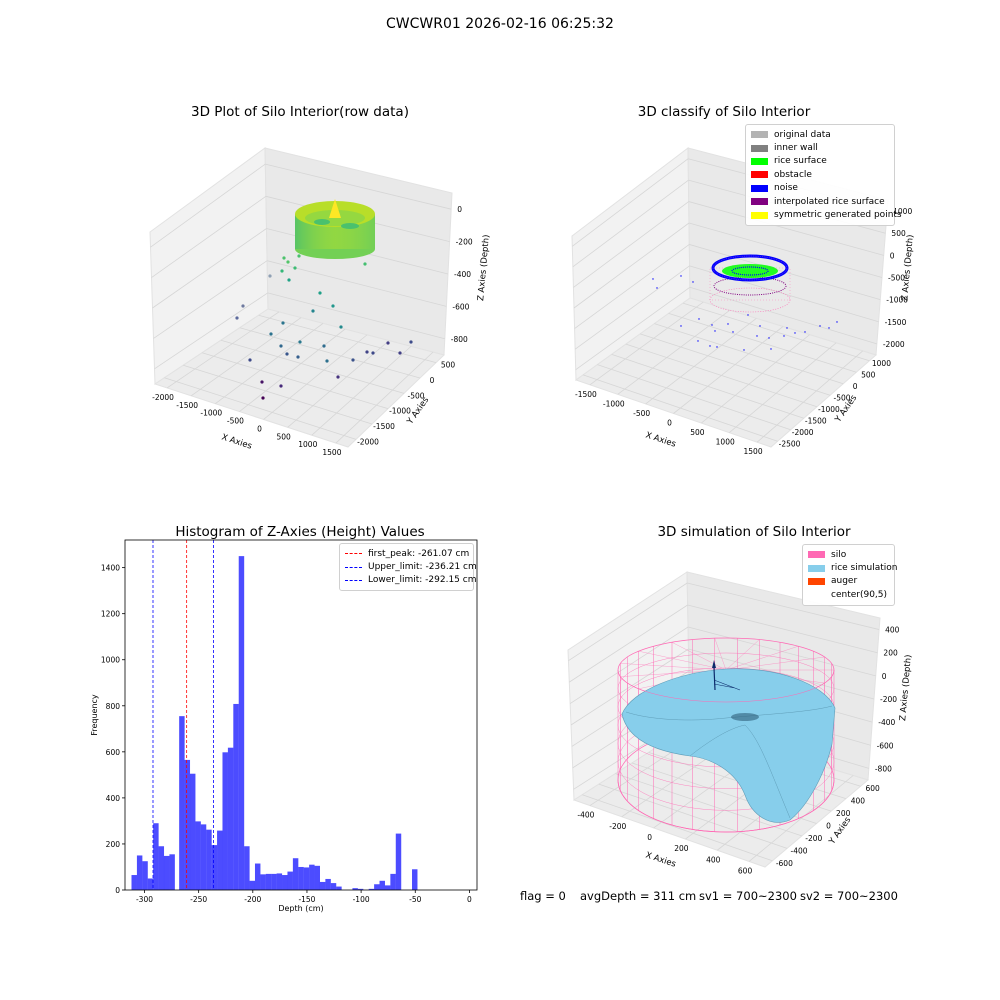 This screenshot has height=1000, width=1000. Describe the element at coordinates (839, 554) in the screenshot. I see `legend-label: silo` at that location.